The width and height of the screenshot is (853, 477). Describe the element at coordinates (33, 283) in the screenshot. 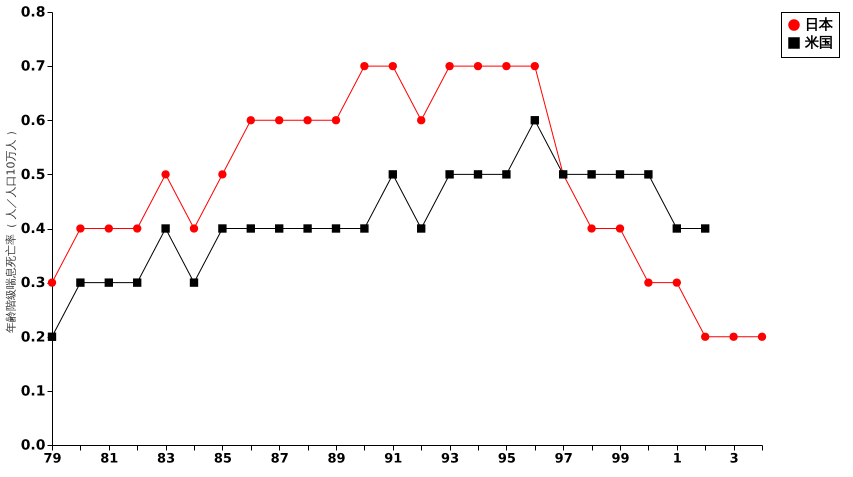

I see `y-tick-label: 0.3` at that location.